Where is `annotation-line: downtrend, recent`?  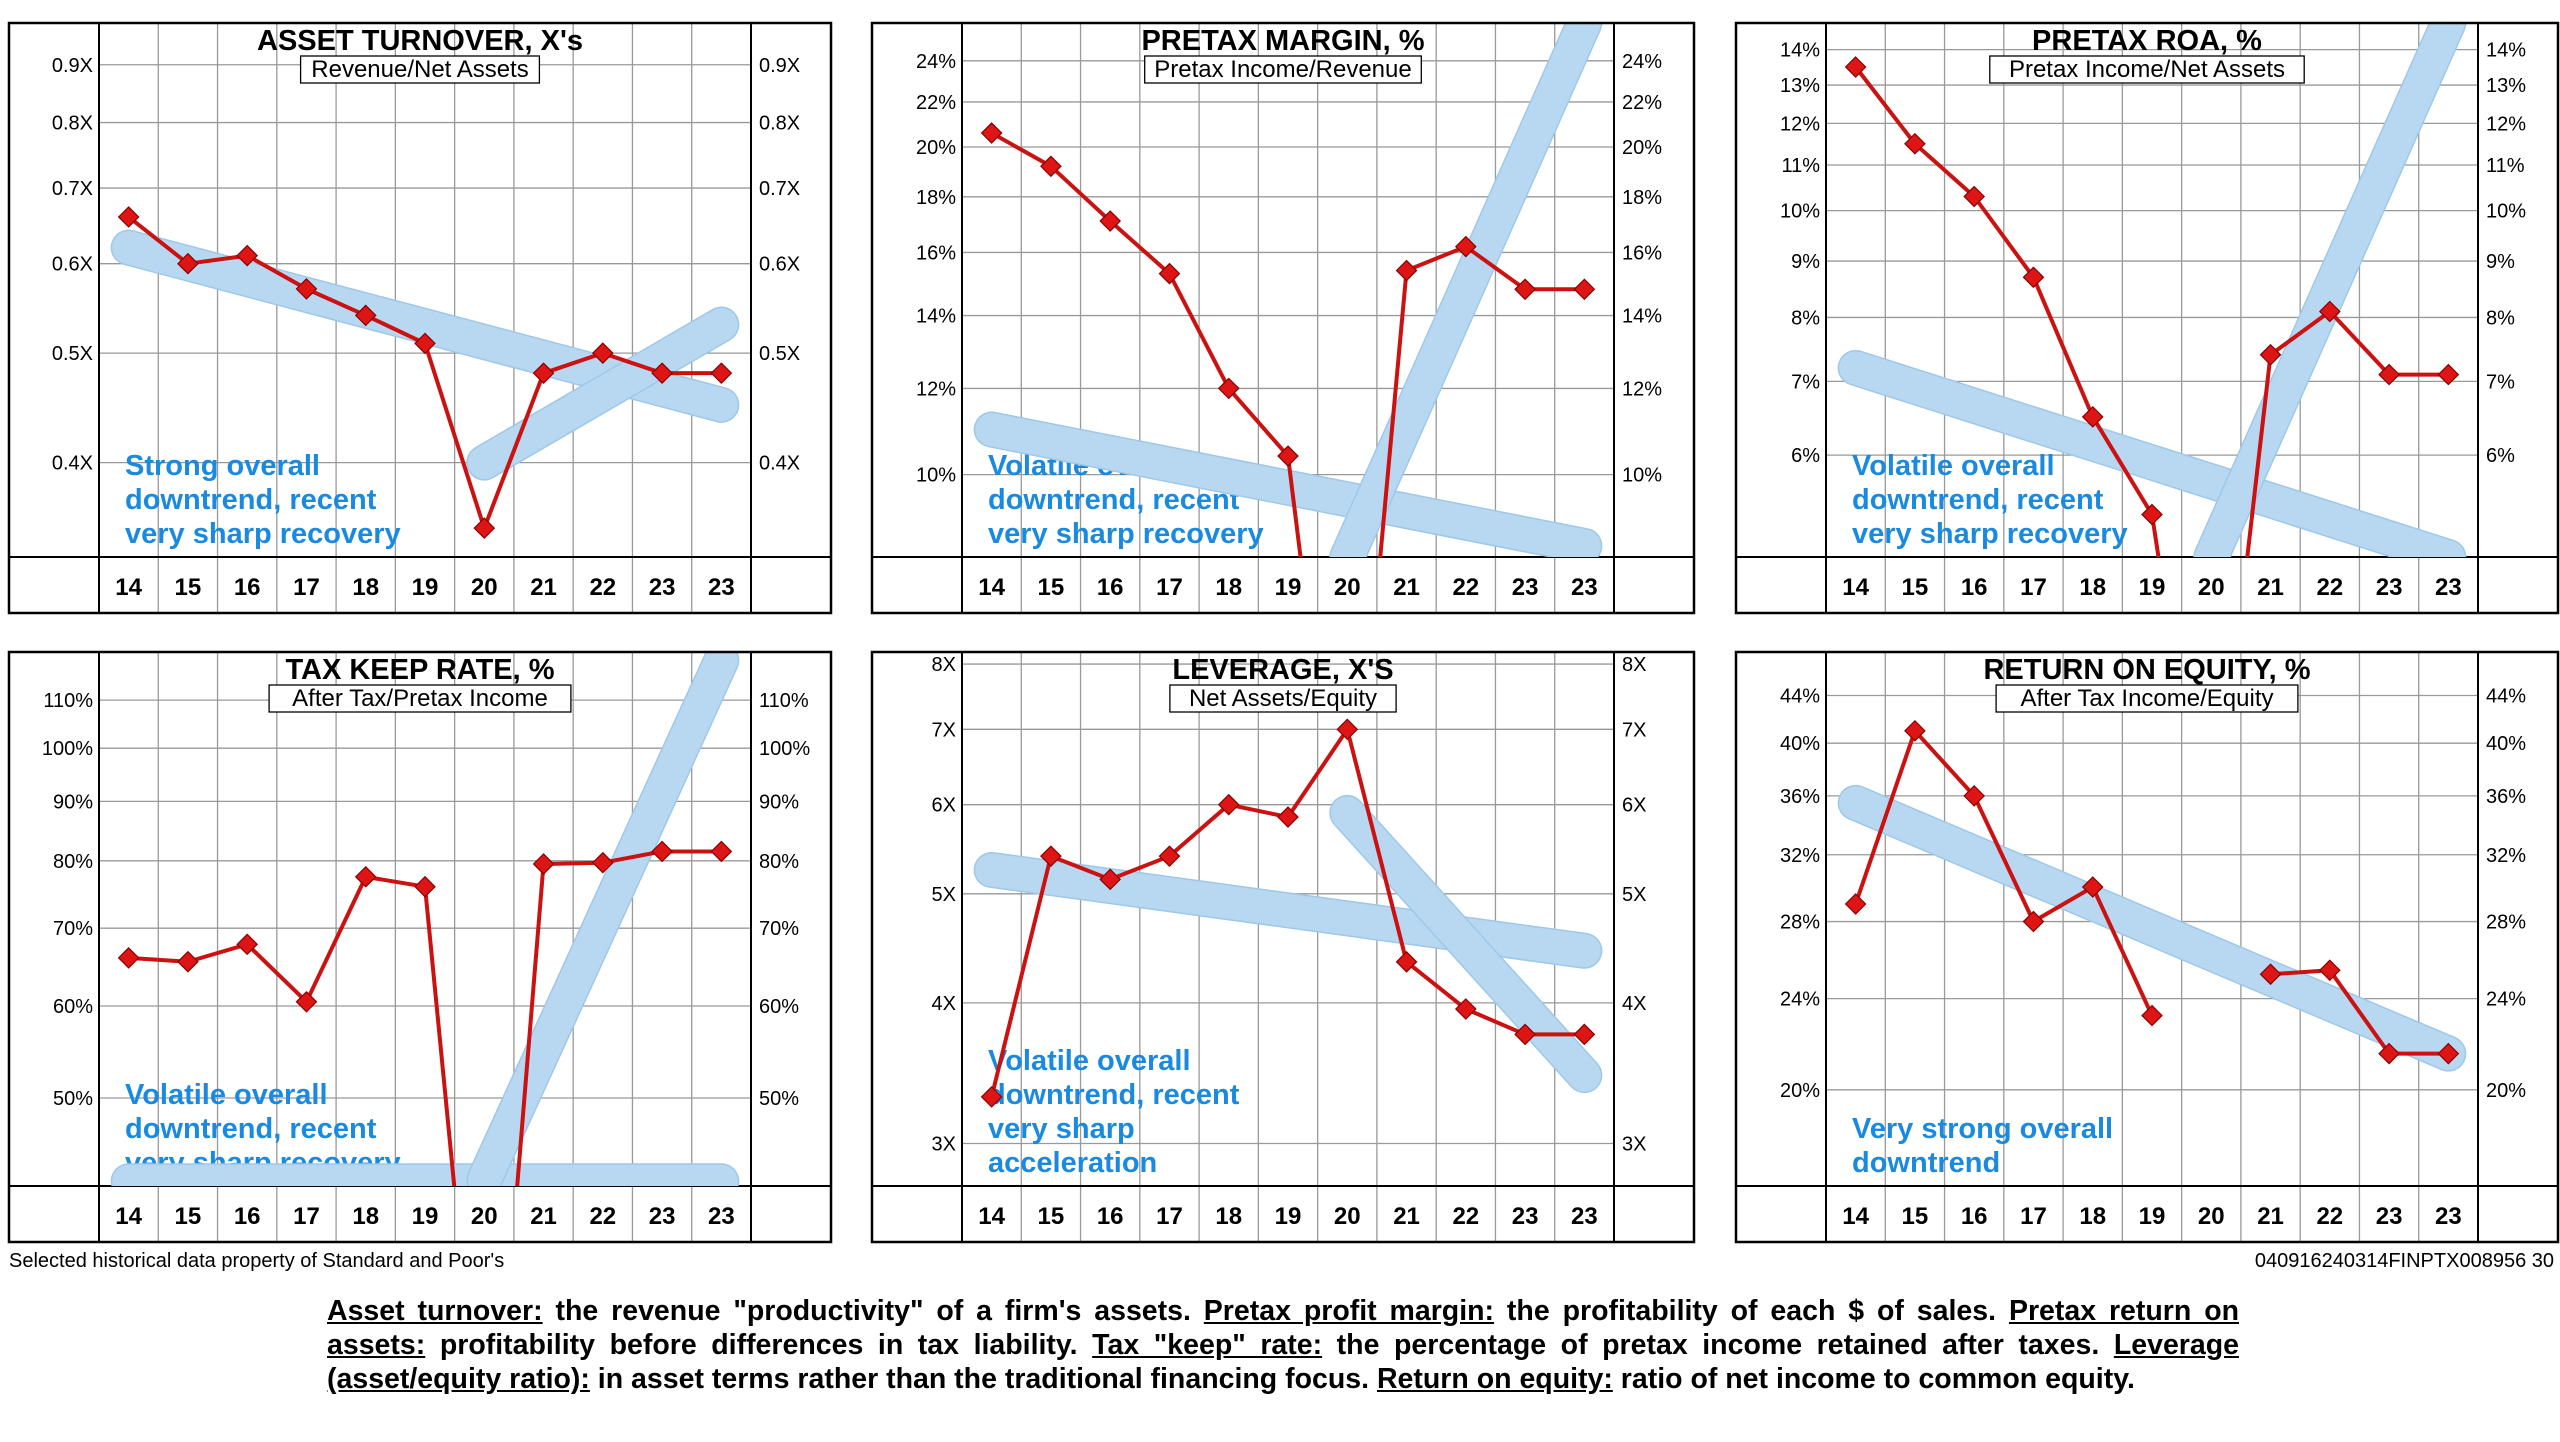 annotation-line: downtrend, recent is located at coordinates (1114, 500).